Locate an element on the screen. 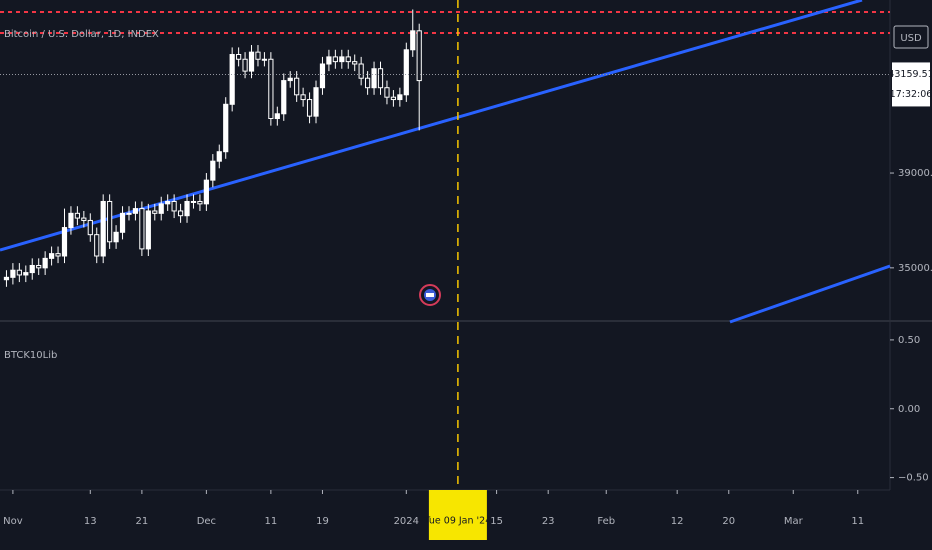  currency: USD is located at coordinates (911, 38).